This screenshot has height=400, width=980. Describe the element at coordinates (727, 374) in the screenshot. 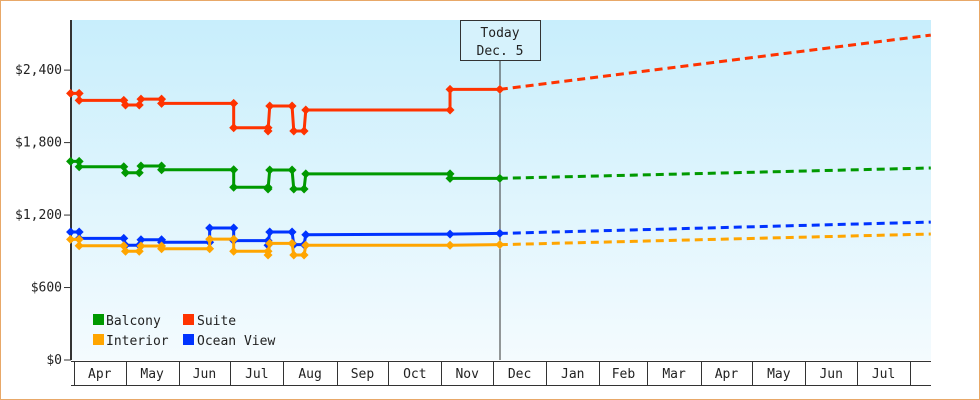

I see `x-tick-label: Apr` at that location.